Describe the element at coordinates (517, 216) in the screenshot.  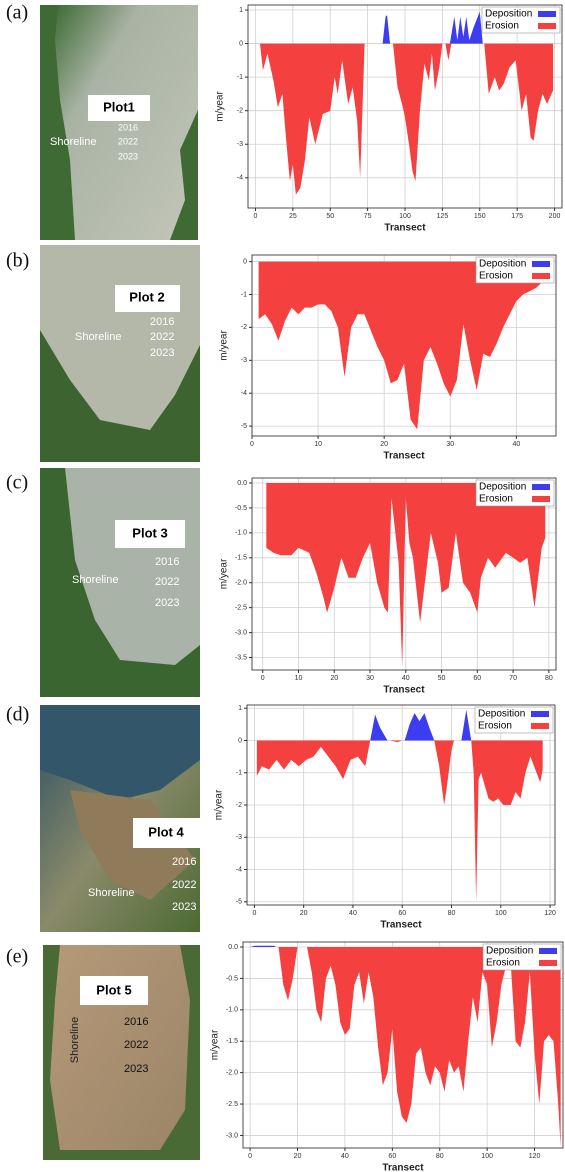
I see `x-tick-label: 175` at that location.